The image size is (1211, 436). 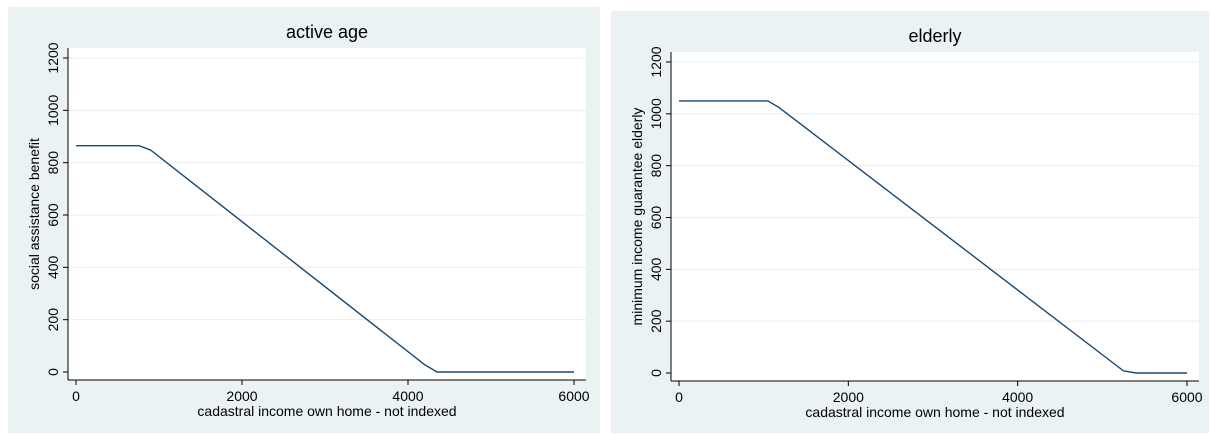 I want to click on y-axis-label: social assistance benefit, so click(x=34, y=214).